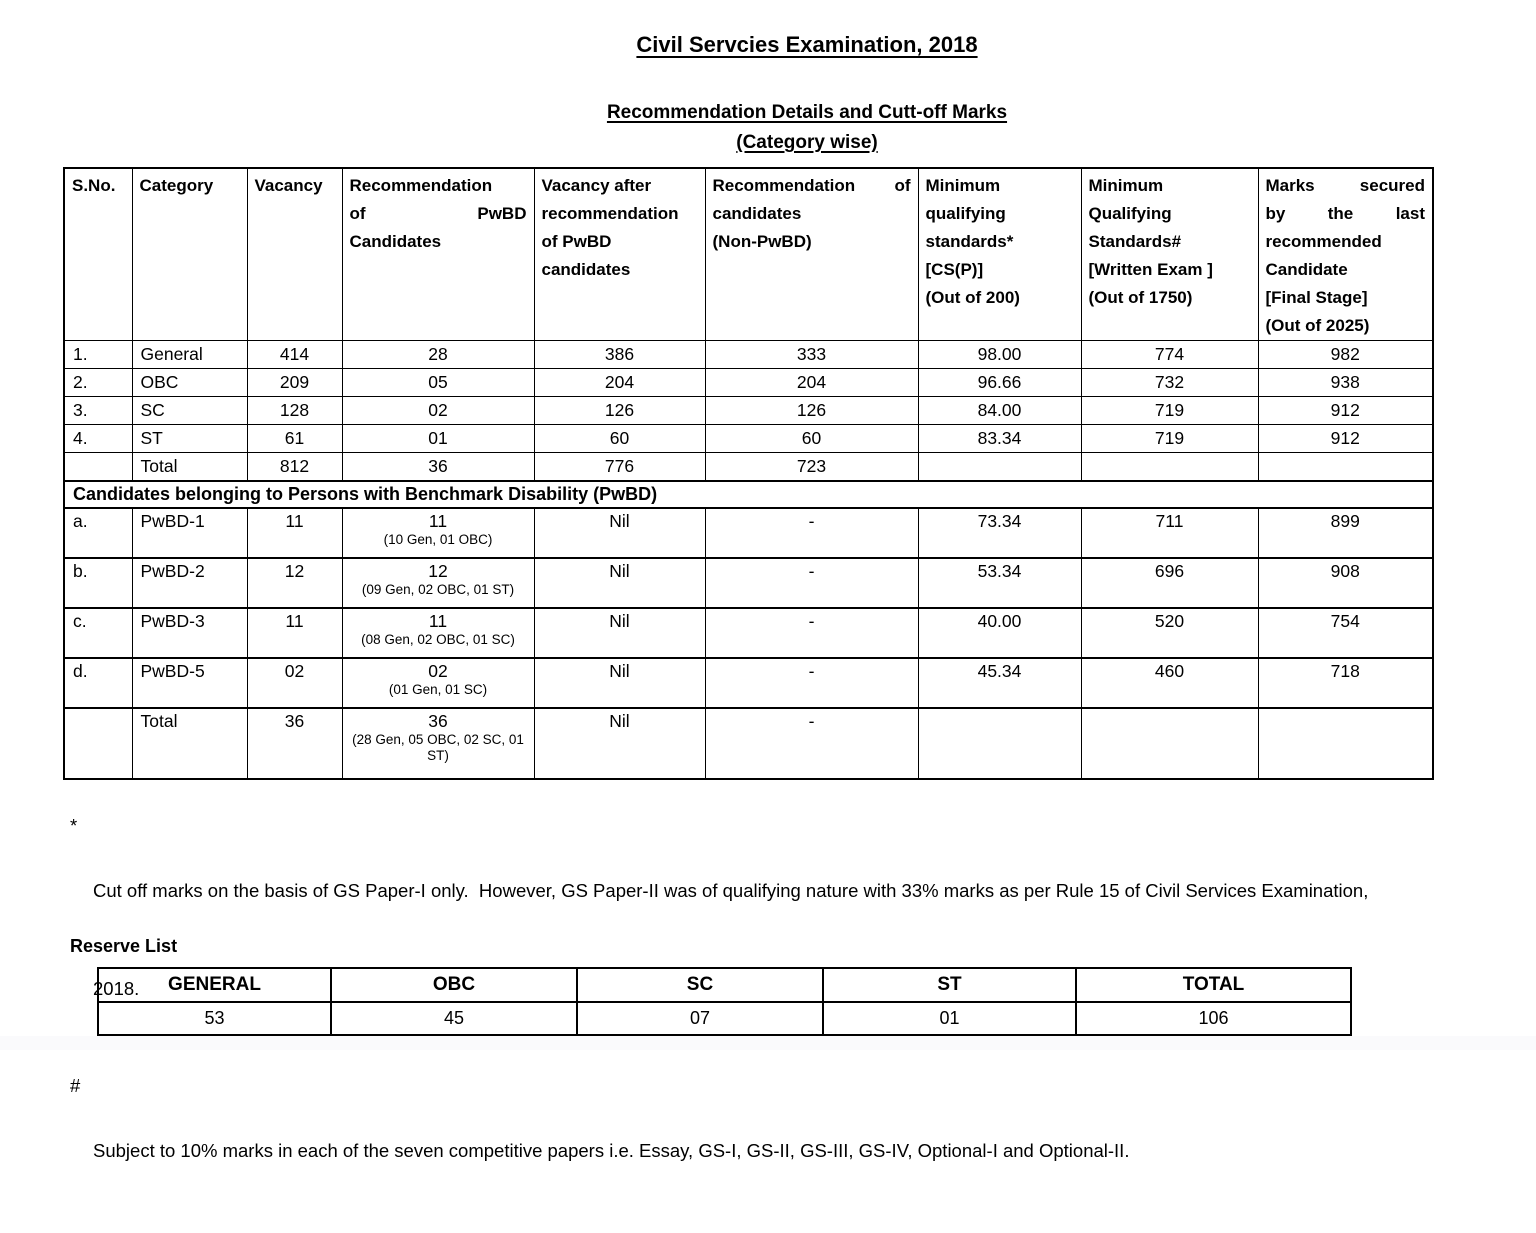 The height and width of the screenshot is (1233, 1536). I want to click on cell-category: ST, so click(189, 438).